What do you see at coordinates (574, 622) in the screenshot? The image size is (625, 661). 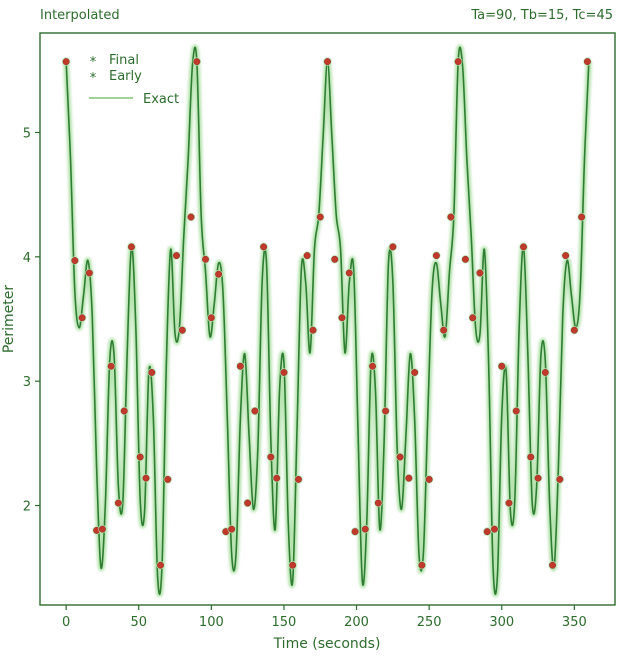 I see `x-tick-label: 350` at bounding box center [574, 622].